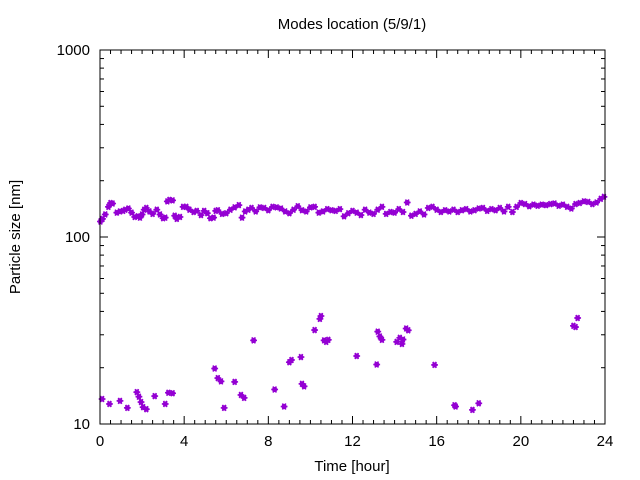 This screenshot has width=640, height=480. I want to click on x-tick-label: 20, so click(520, 441).